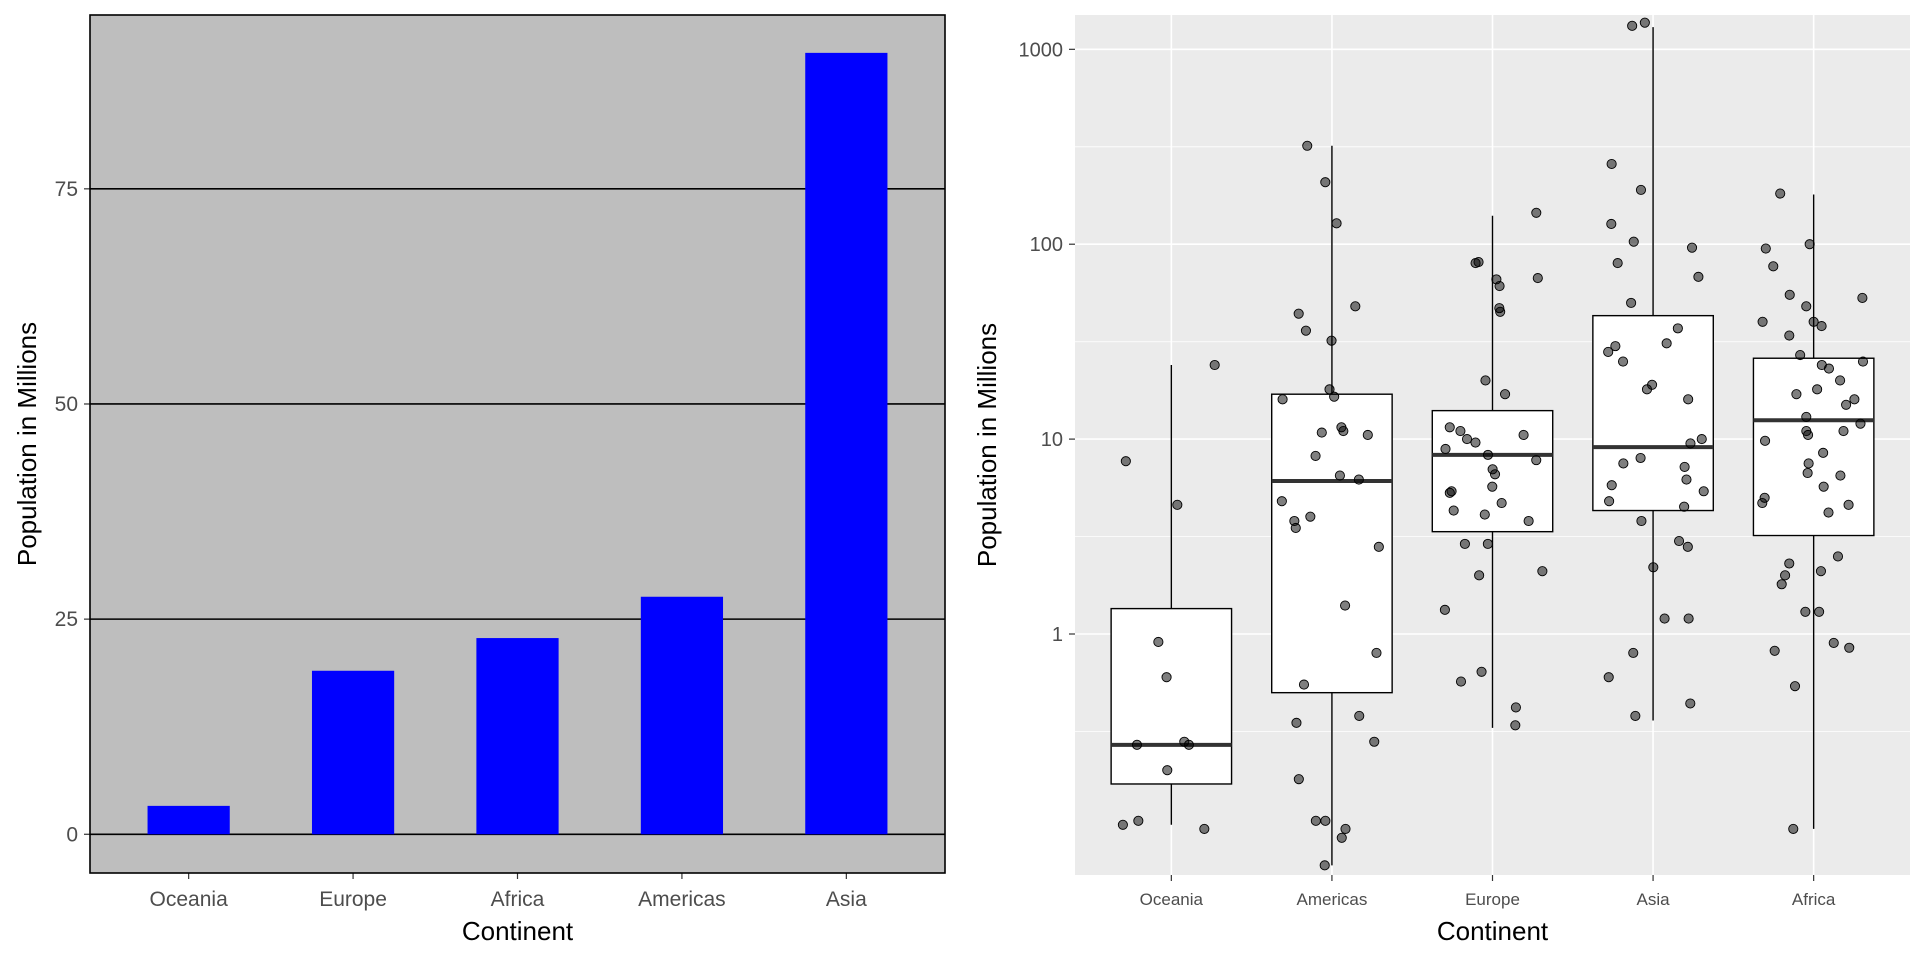 The height and width of the screenshot is (960, 1920). What do you see at coordinates (518, 931) in the screenshot?
I see `x-axis-title: Continent` at bounding box center [518, 931].